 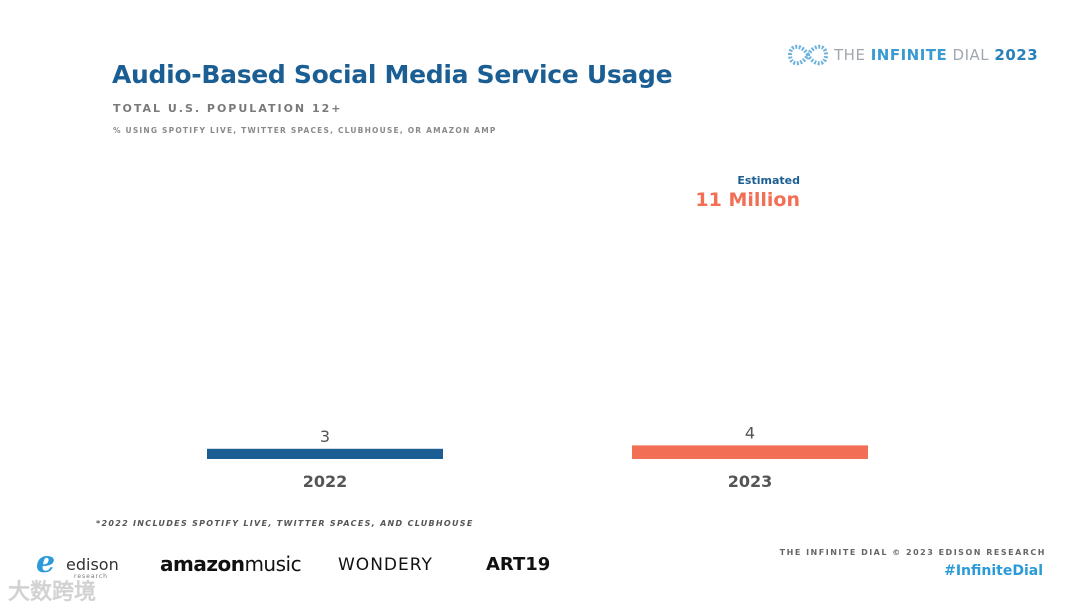 I want to click on music-text: music, so click(x=273, y=564).